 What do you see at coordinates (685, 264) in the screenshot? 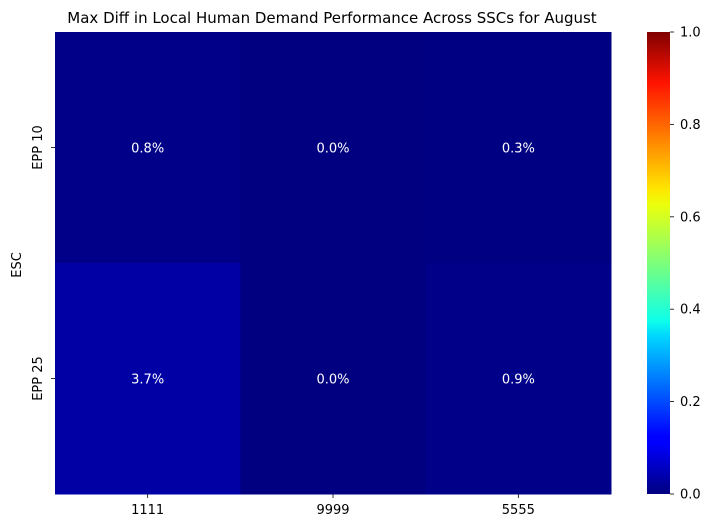
I see `colorbar-axis: 0.0 0.2 0.4 0.6 0.8 1.0` at bounding box center [685, 264].